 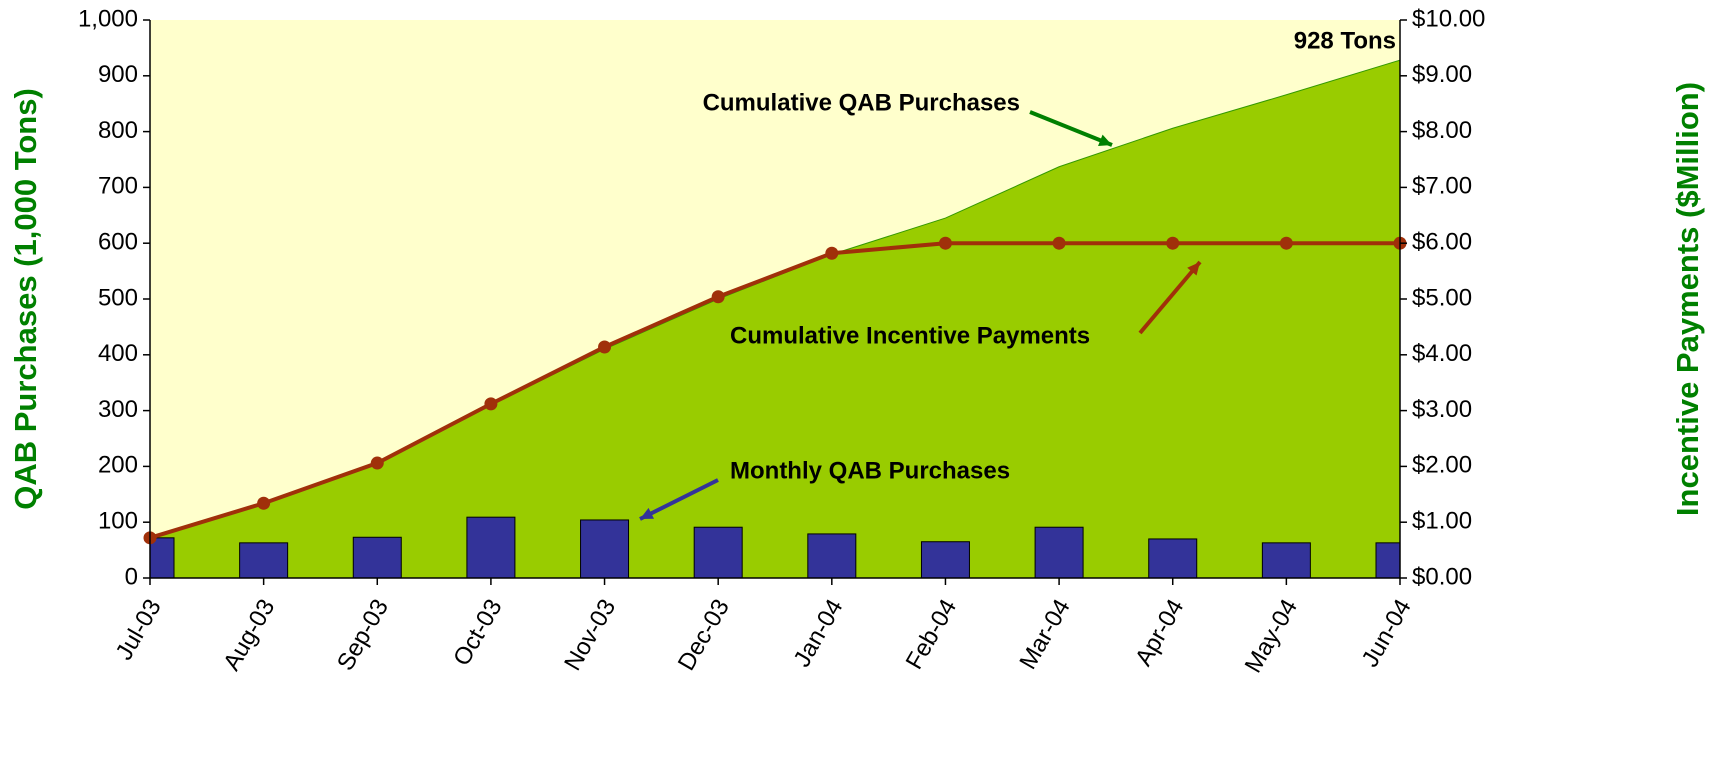 I want to click on y2-tick-label: $9.00, so click(x=1442, y=74).